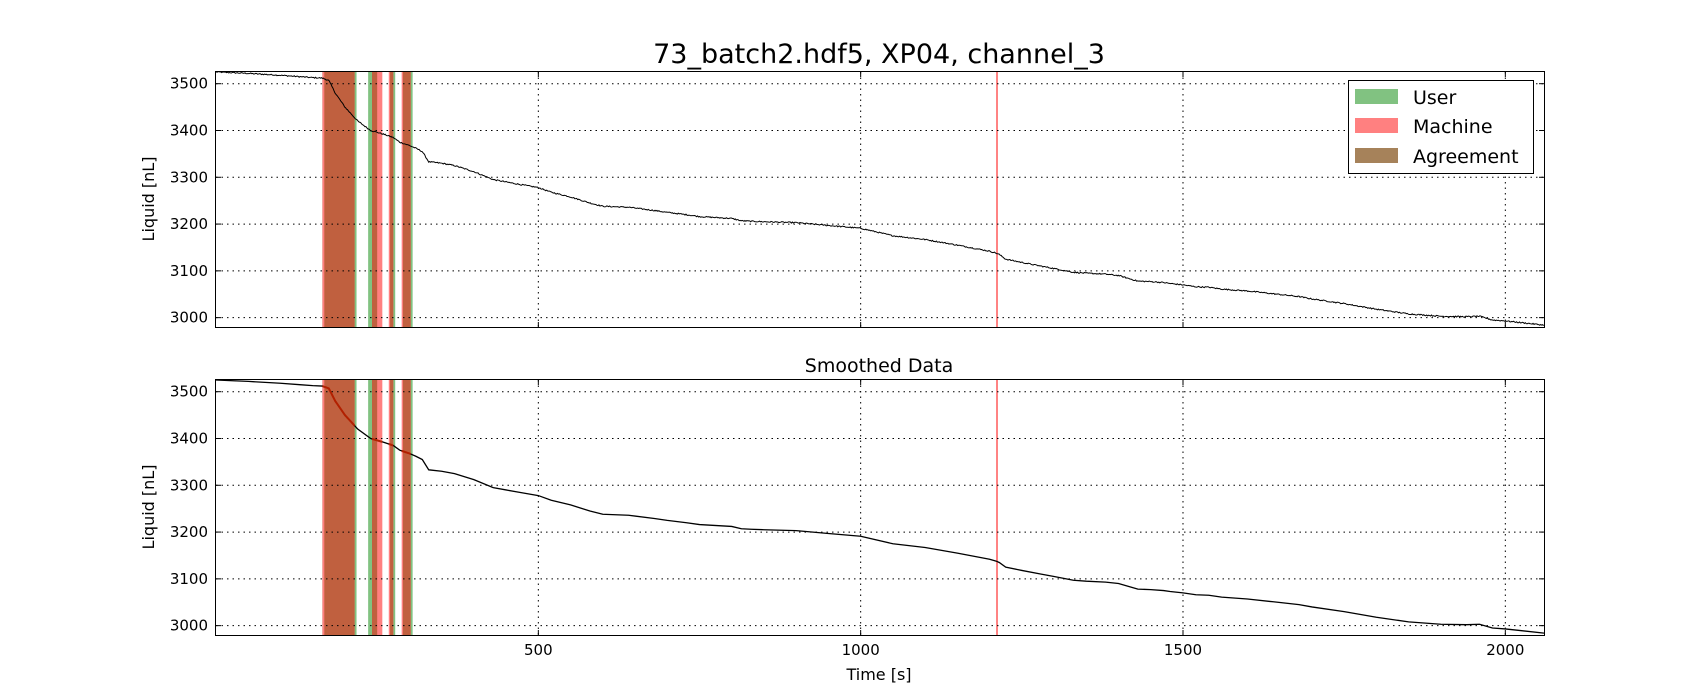  I want to click on x-tick-label: 1500, so click(1183, 650).